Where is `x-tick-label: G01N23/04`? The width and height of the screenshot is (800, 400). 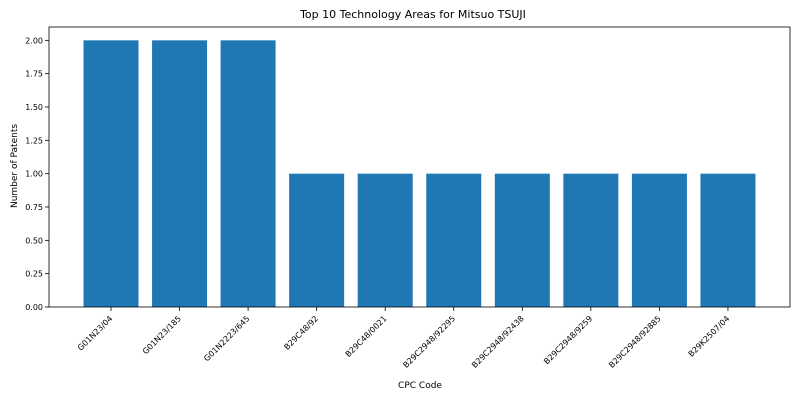 x-tick-label: G01N23/04 is located at coordinates (95, 333).